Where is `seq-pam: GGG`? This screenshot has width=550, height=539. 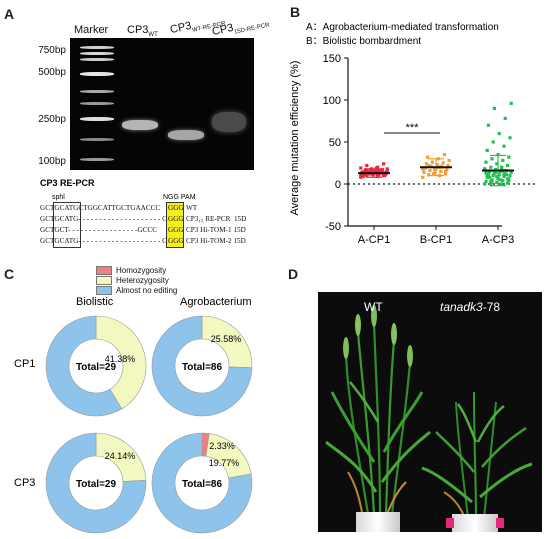
seq-pam: GGG is located at coordinates (176, 230).